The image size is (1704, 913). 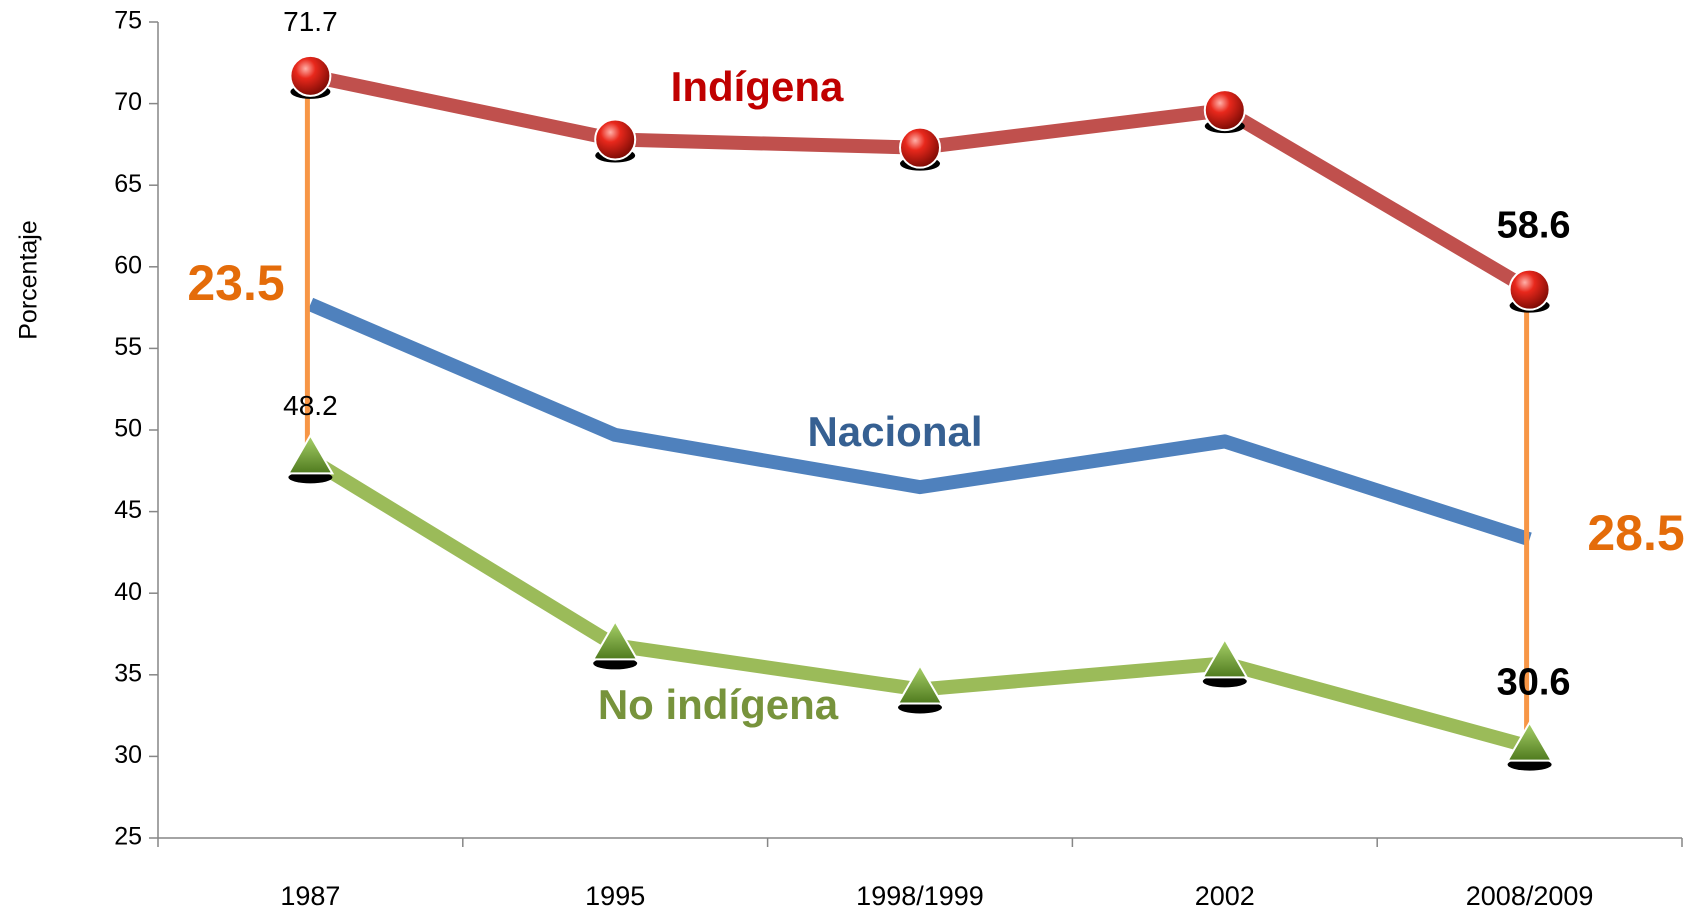 I want to click on y-tick-label: 25, so click(x=128, y=837).